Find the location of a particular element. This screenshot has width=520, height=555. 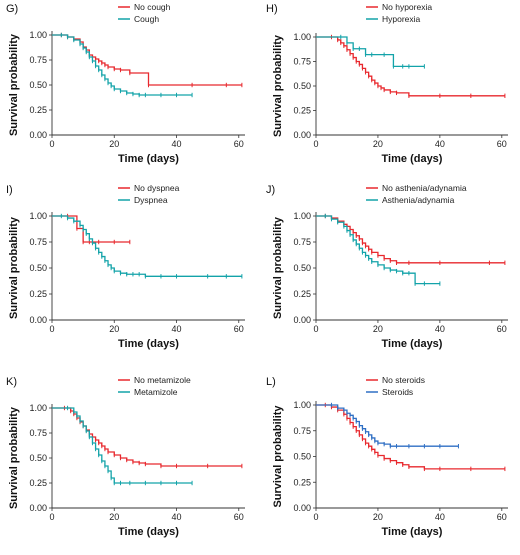

legend-label: Cough is located at coordinates (146, 19).